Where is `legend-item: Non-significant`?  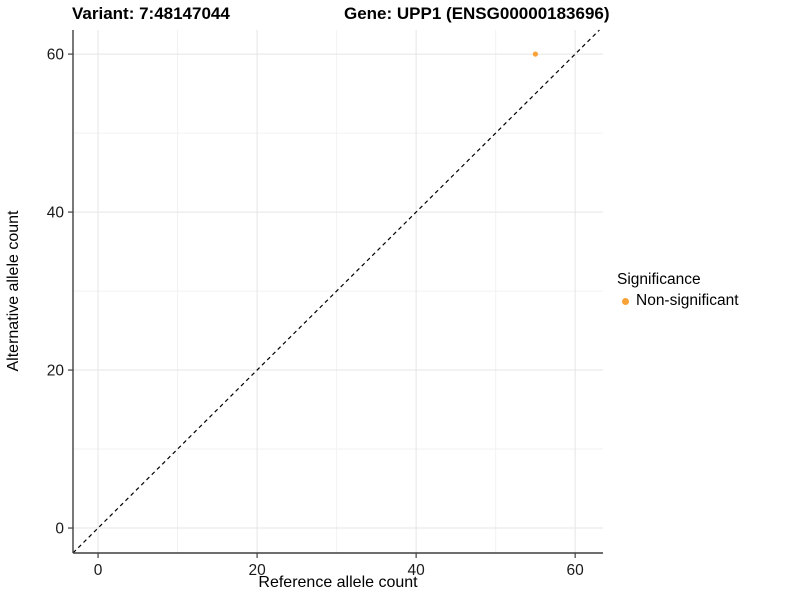 legend-item: Non-significant is located at coordinates (678, 301).